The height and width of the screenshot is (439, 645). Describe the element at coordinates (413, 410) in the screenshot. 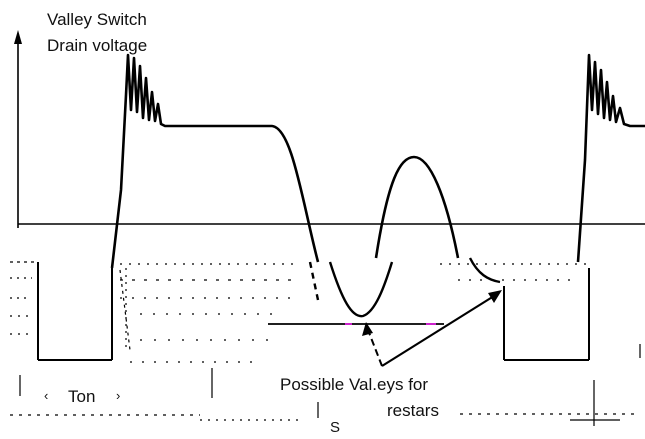

I see `restart-label: restars` at that location.